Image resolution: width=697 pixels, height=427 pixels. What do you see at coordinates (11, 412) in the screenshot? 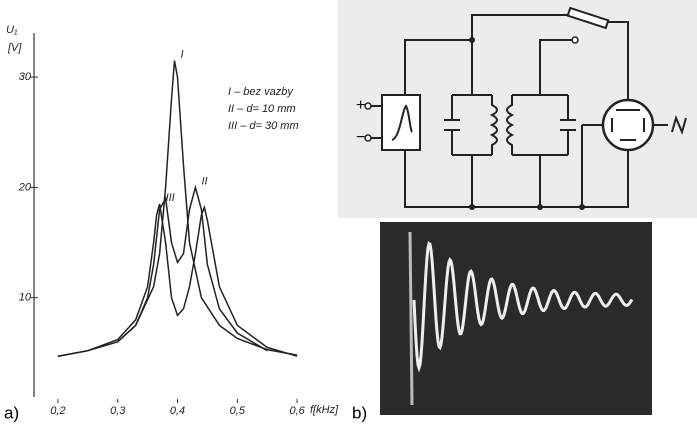
I see `panel-label: a)` at bounding box center [11, 412].